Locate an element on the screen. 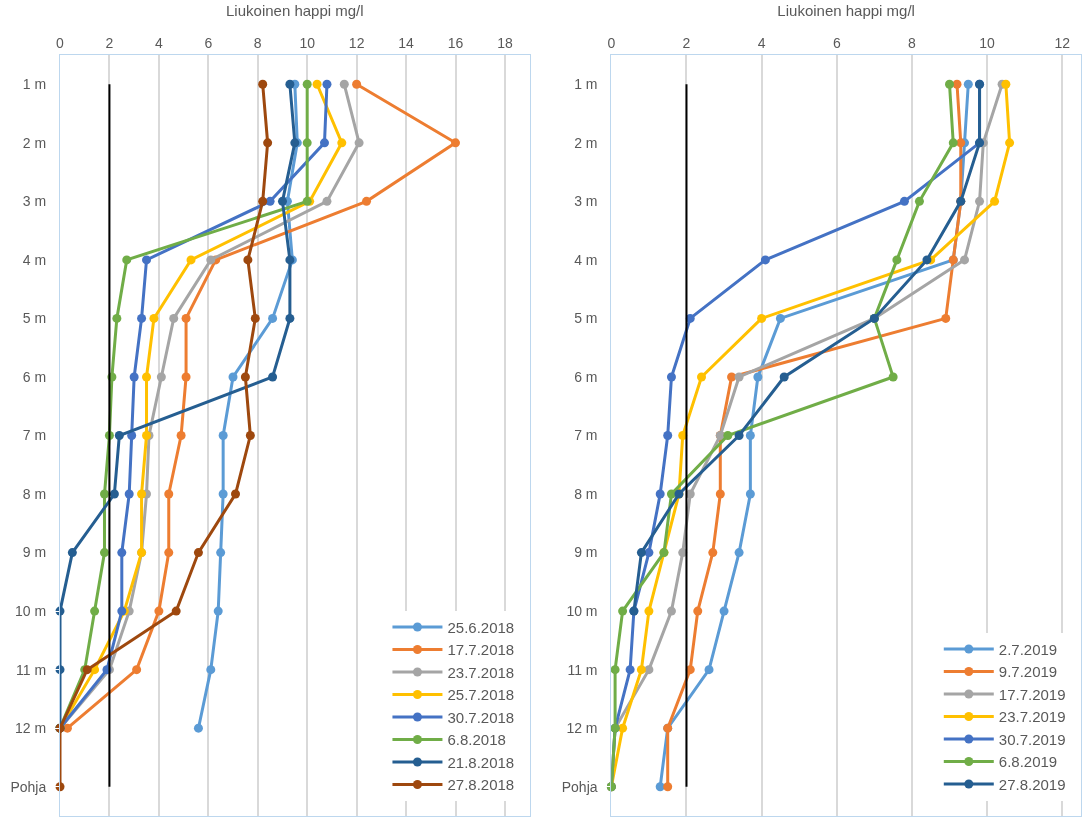 The image size is (1092, 836). legend-label: 17.7.2018 is located at coordinates (481, 650).